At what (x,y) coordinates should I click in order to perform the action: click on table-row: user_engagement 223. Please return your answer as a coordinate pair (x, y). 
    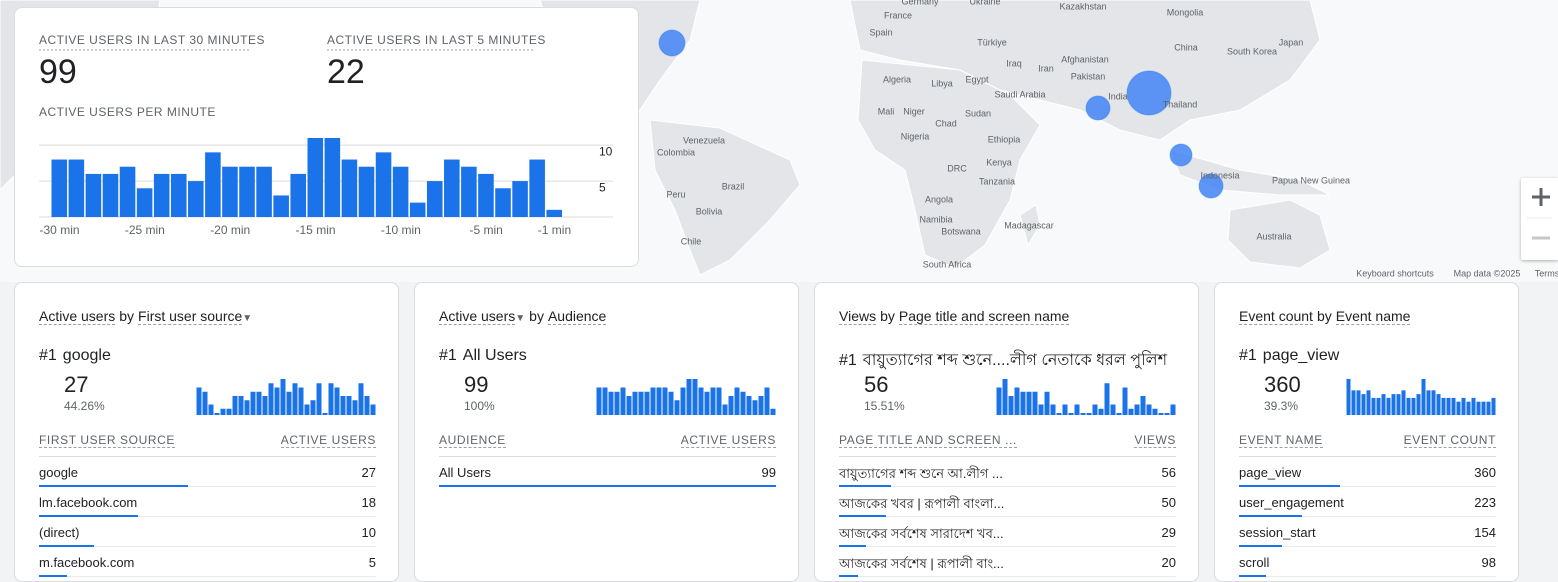
    Looking at the image, I should click on (1367, 501).